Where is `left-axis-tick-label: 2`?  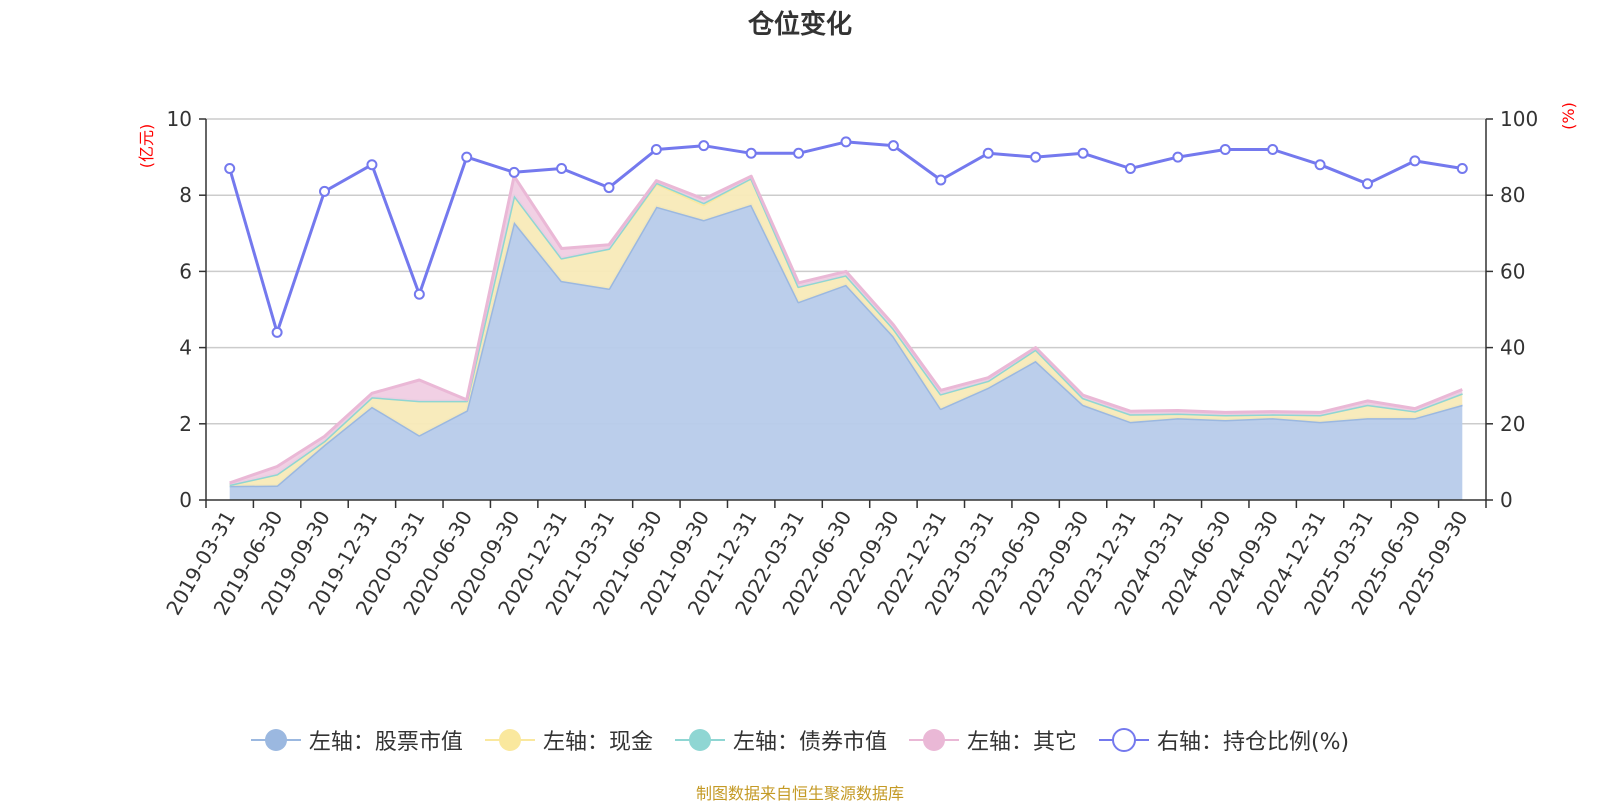 left-axis-tick-label: 2 is located at coordinates (185, 424).